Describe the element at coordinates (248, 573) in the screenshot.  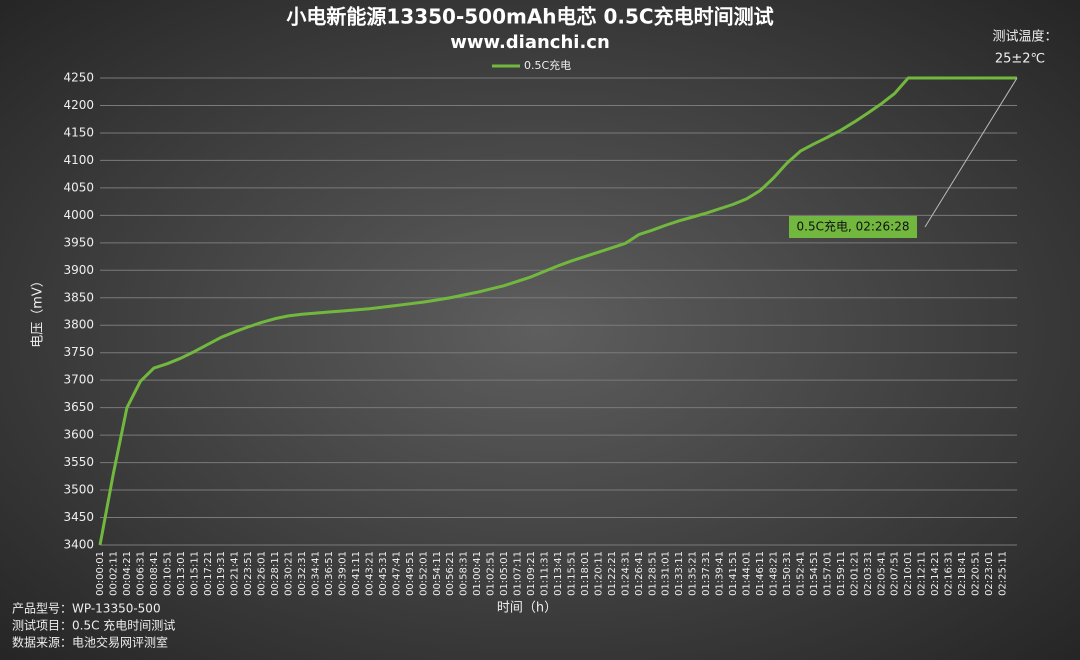
I see `x-tick-label: 00:23:51` at that location.